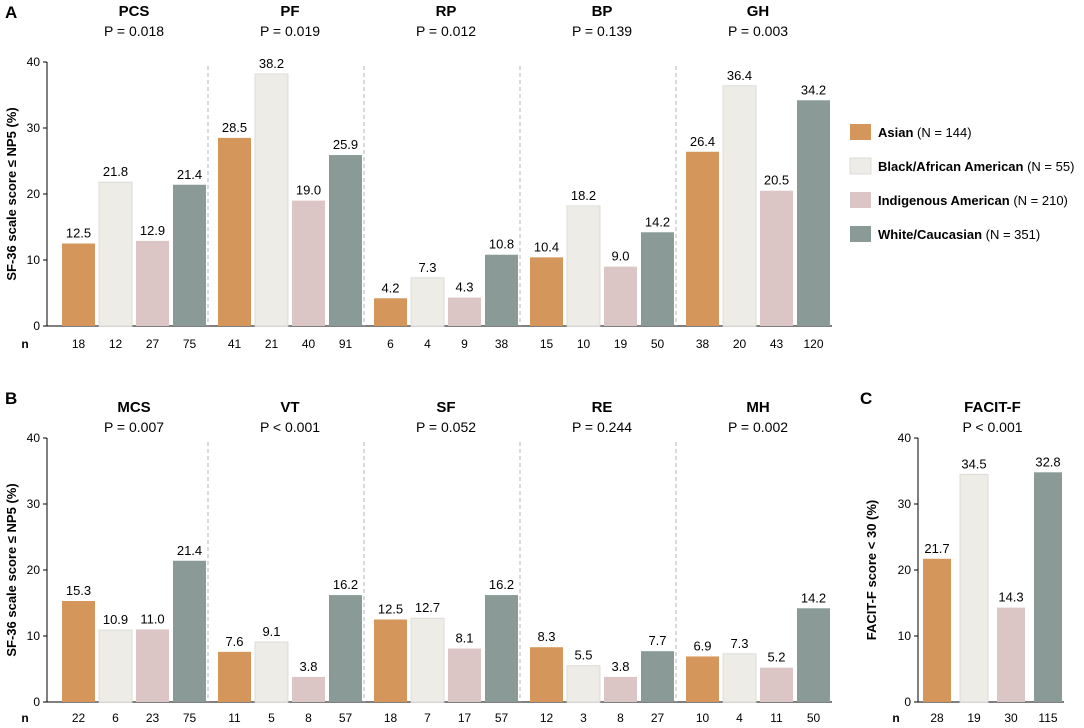 The height and width of the screenshot is (728, 1084). I want to click on n-value: 7, so click(427, 718).